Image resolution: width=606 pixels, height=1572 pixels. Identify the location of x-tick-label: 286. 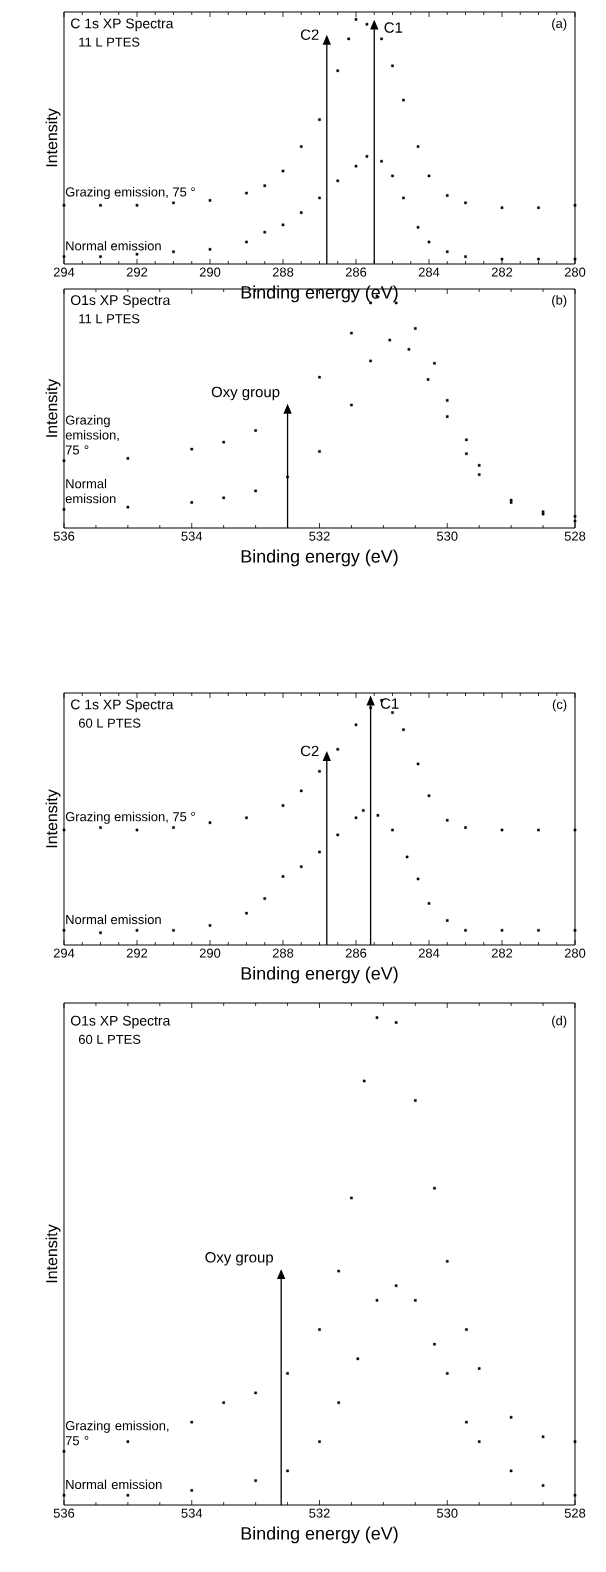
(356, 272).